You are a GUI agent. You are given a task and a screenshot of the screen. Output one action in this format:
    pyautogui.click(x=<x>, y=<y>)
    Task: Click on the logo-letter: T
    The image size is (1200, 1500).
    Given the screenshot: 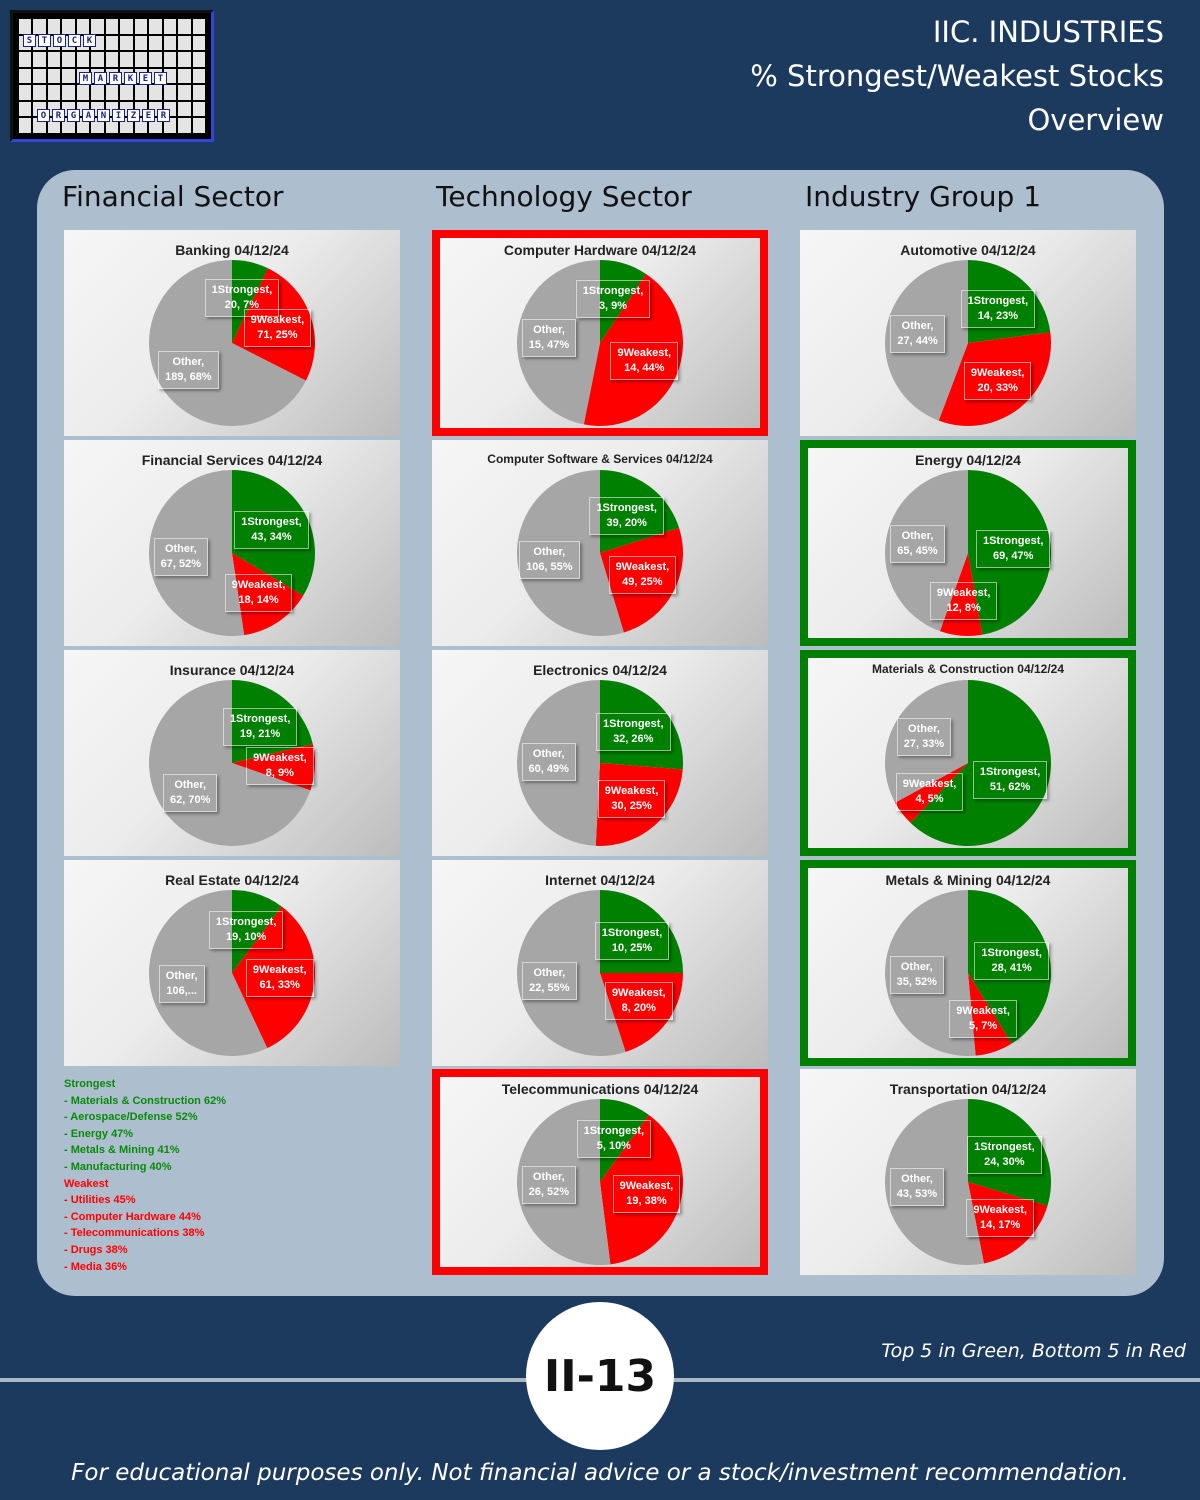 What is the action you would take?
    pyautogui.click(x=160, y=78)
    